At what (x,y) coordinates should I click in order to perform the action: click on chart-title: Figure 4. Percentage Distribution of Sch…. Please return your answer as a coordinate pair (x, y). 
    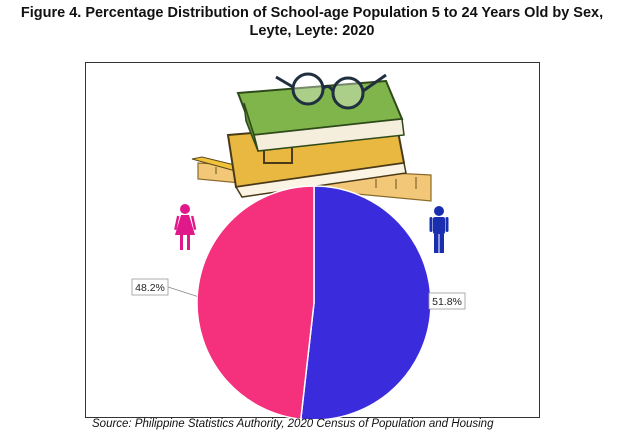
    Looking at the image, I should click on (312, 22).